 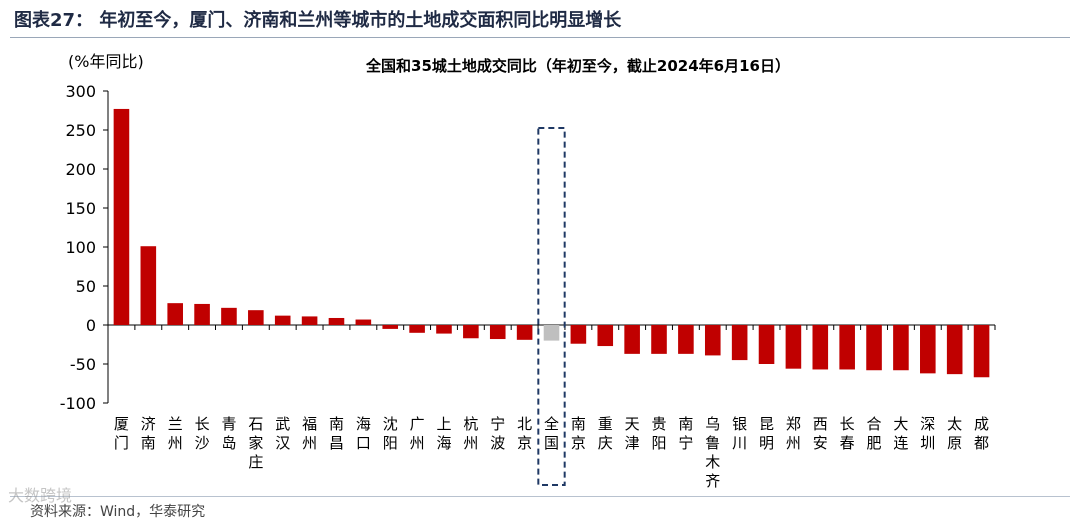 What do you see at coordinates (524, 433) in the screenshot?
I see `x-tick-label: 北京` at bounding box center [524, 433].